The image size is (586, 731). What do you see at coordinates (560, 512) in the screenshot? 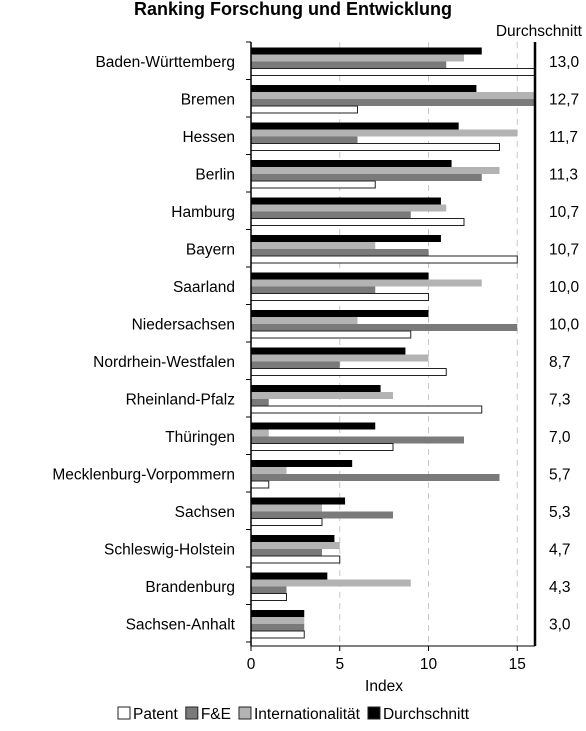
I see `value-label: 5,3` at bounding box center [560, 512].